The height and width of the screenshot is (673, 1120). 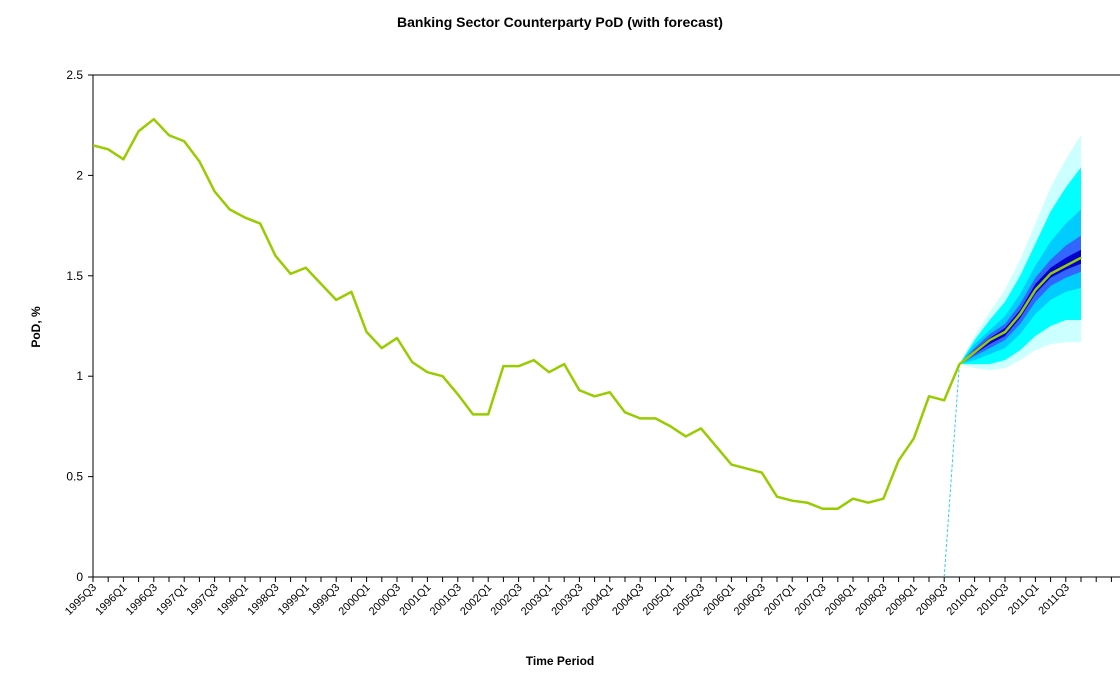 What do you see at coordinates (74, 276) in the screenshot?
I see `y-tick-label: 1.5` at bounding box center [74, 276].